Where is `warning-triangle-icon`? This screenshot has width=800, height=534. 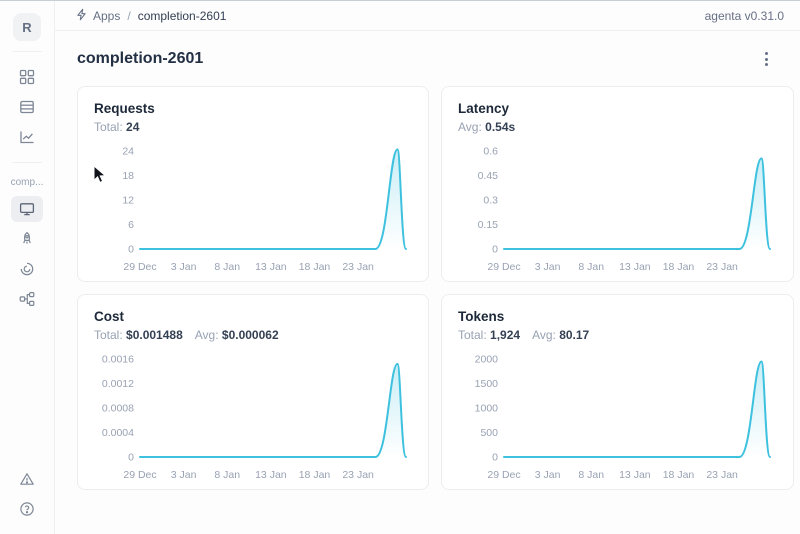
warning-triangle-icon is located at coordinates (27, 479).